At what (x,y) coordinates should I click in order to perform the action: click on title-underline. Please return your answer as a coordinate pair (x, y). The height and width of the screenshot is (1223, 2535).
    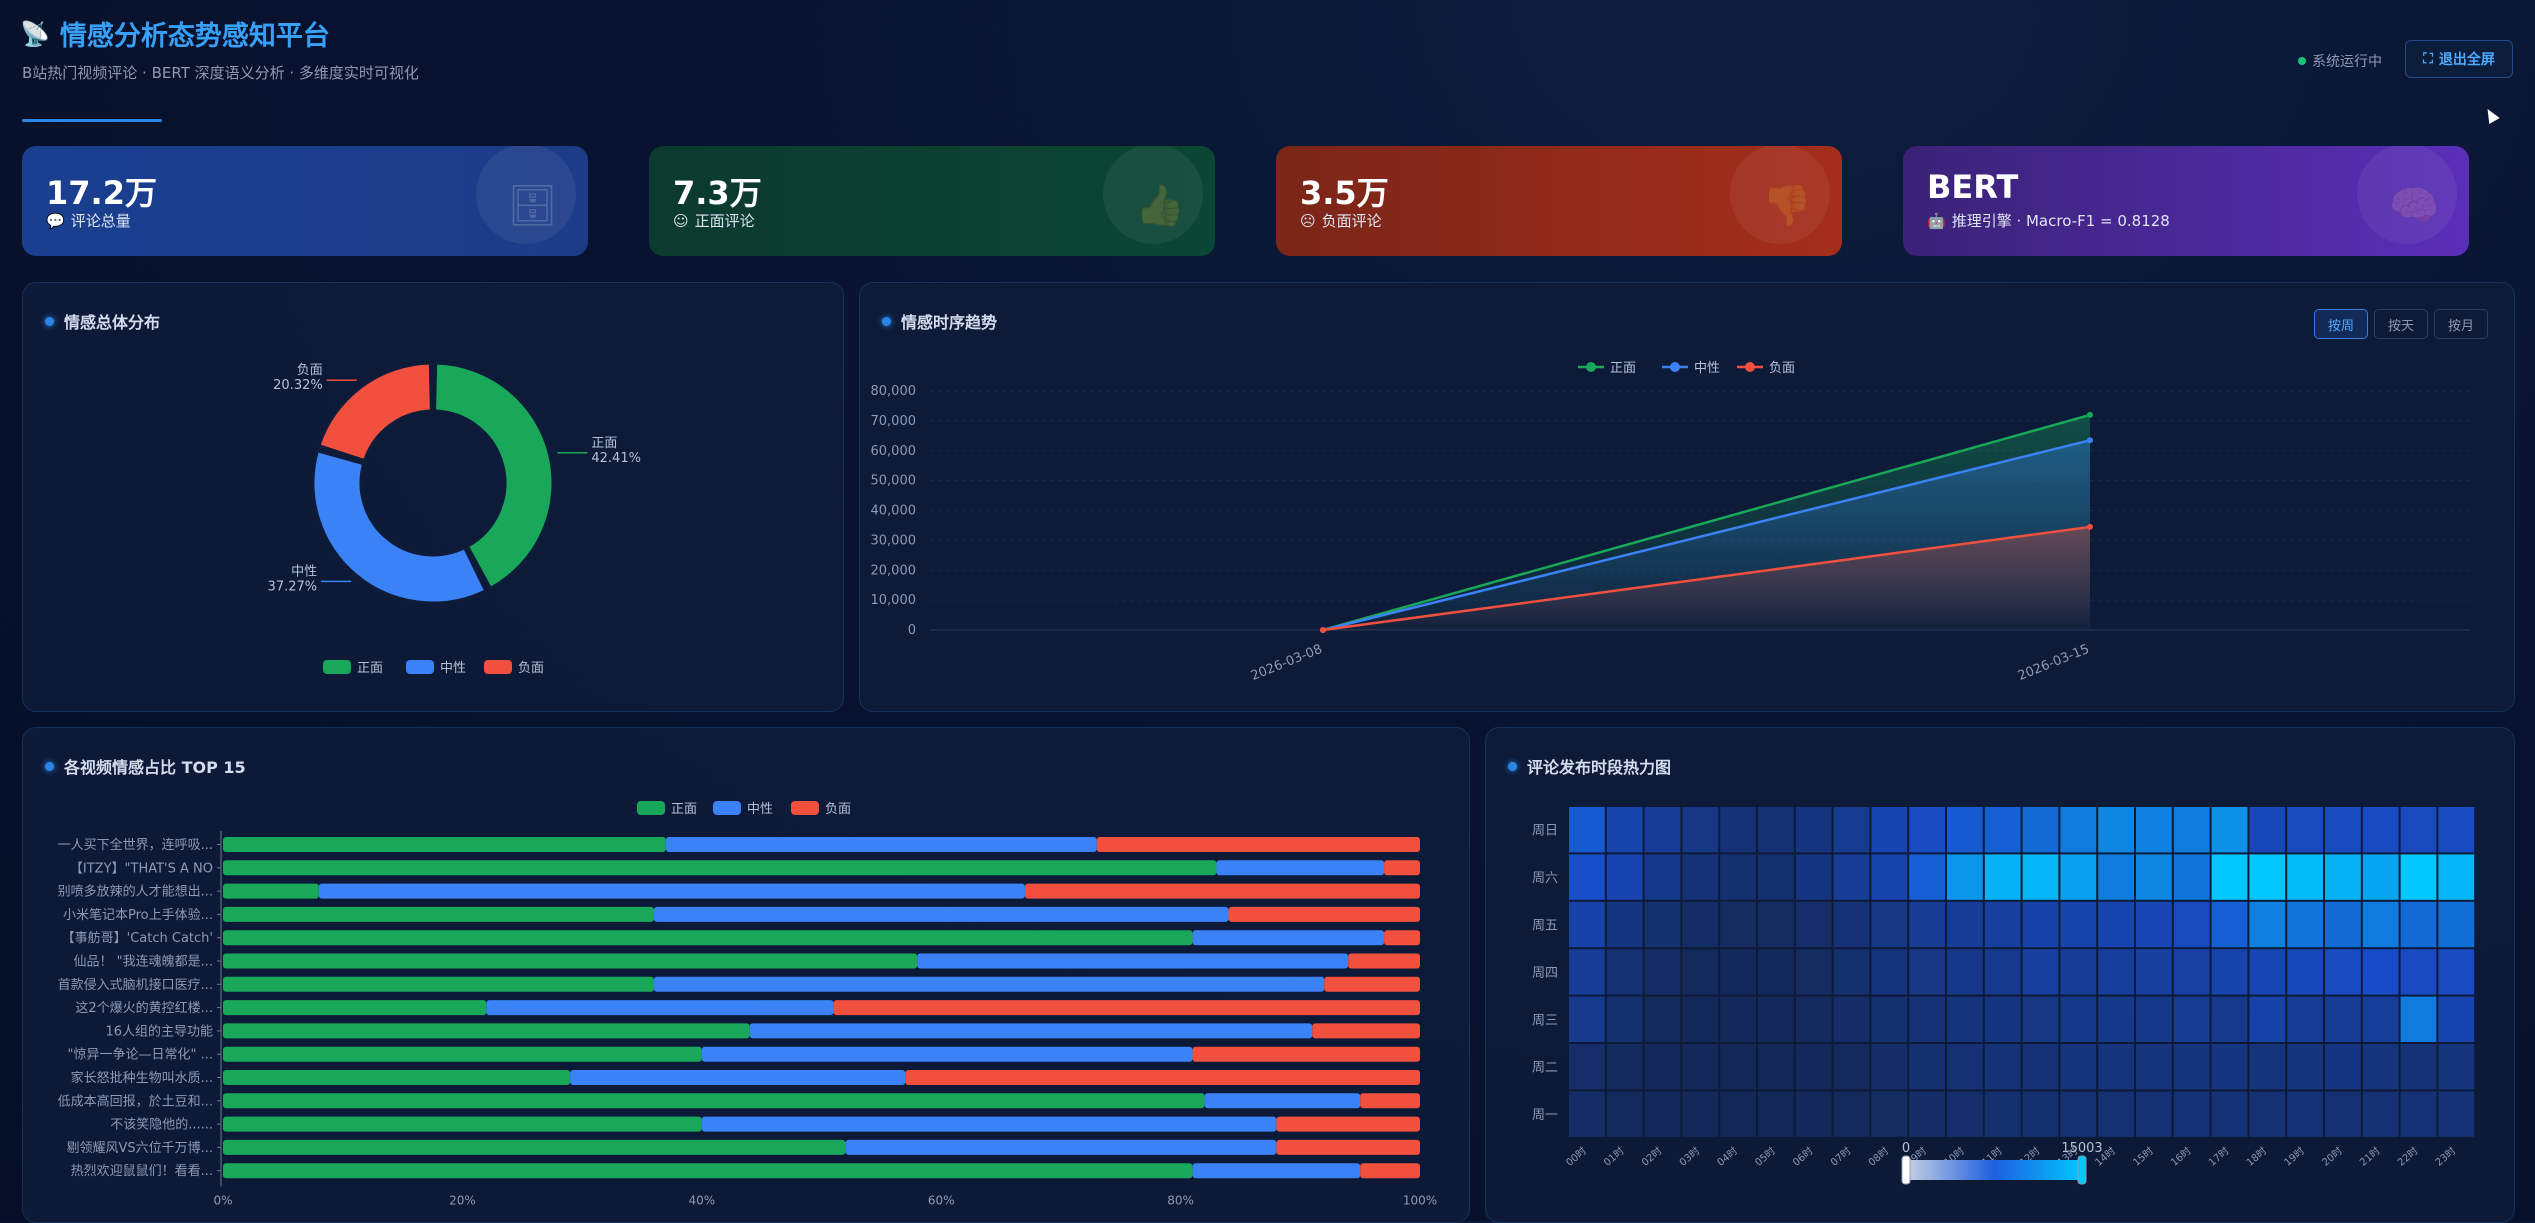
    Looking at the image, I should click on (92, 120).